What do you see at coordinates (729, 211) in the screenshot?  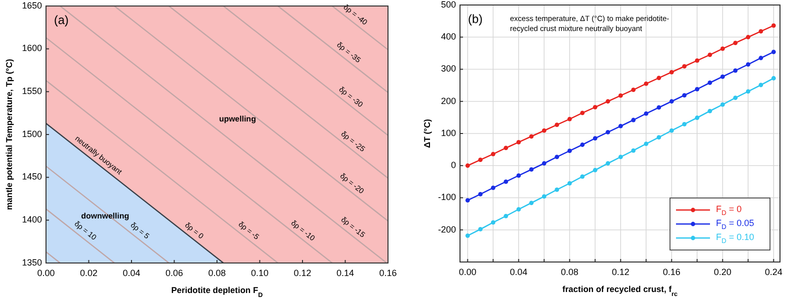 I see `legend-label: F$_{D}$ = 0` at bounding box center [729, 211].